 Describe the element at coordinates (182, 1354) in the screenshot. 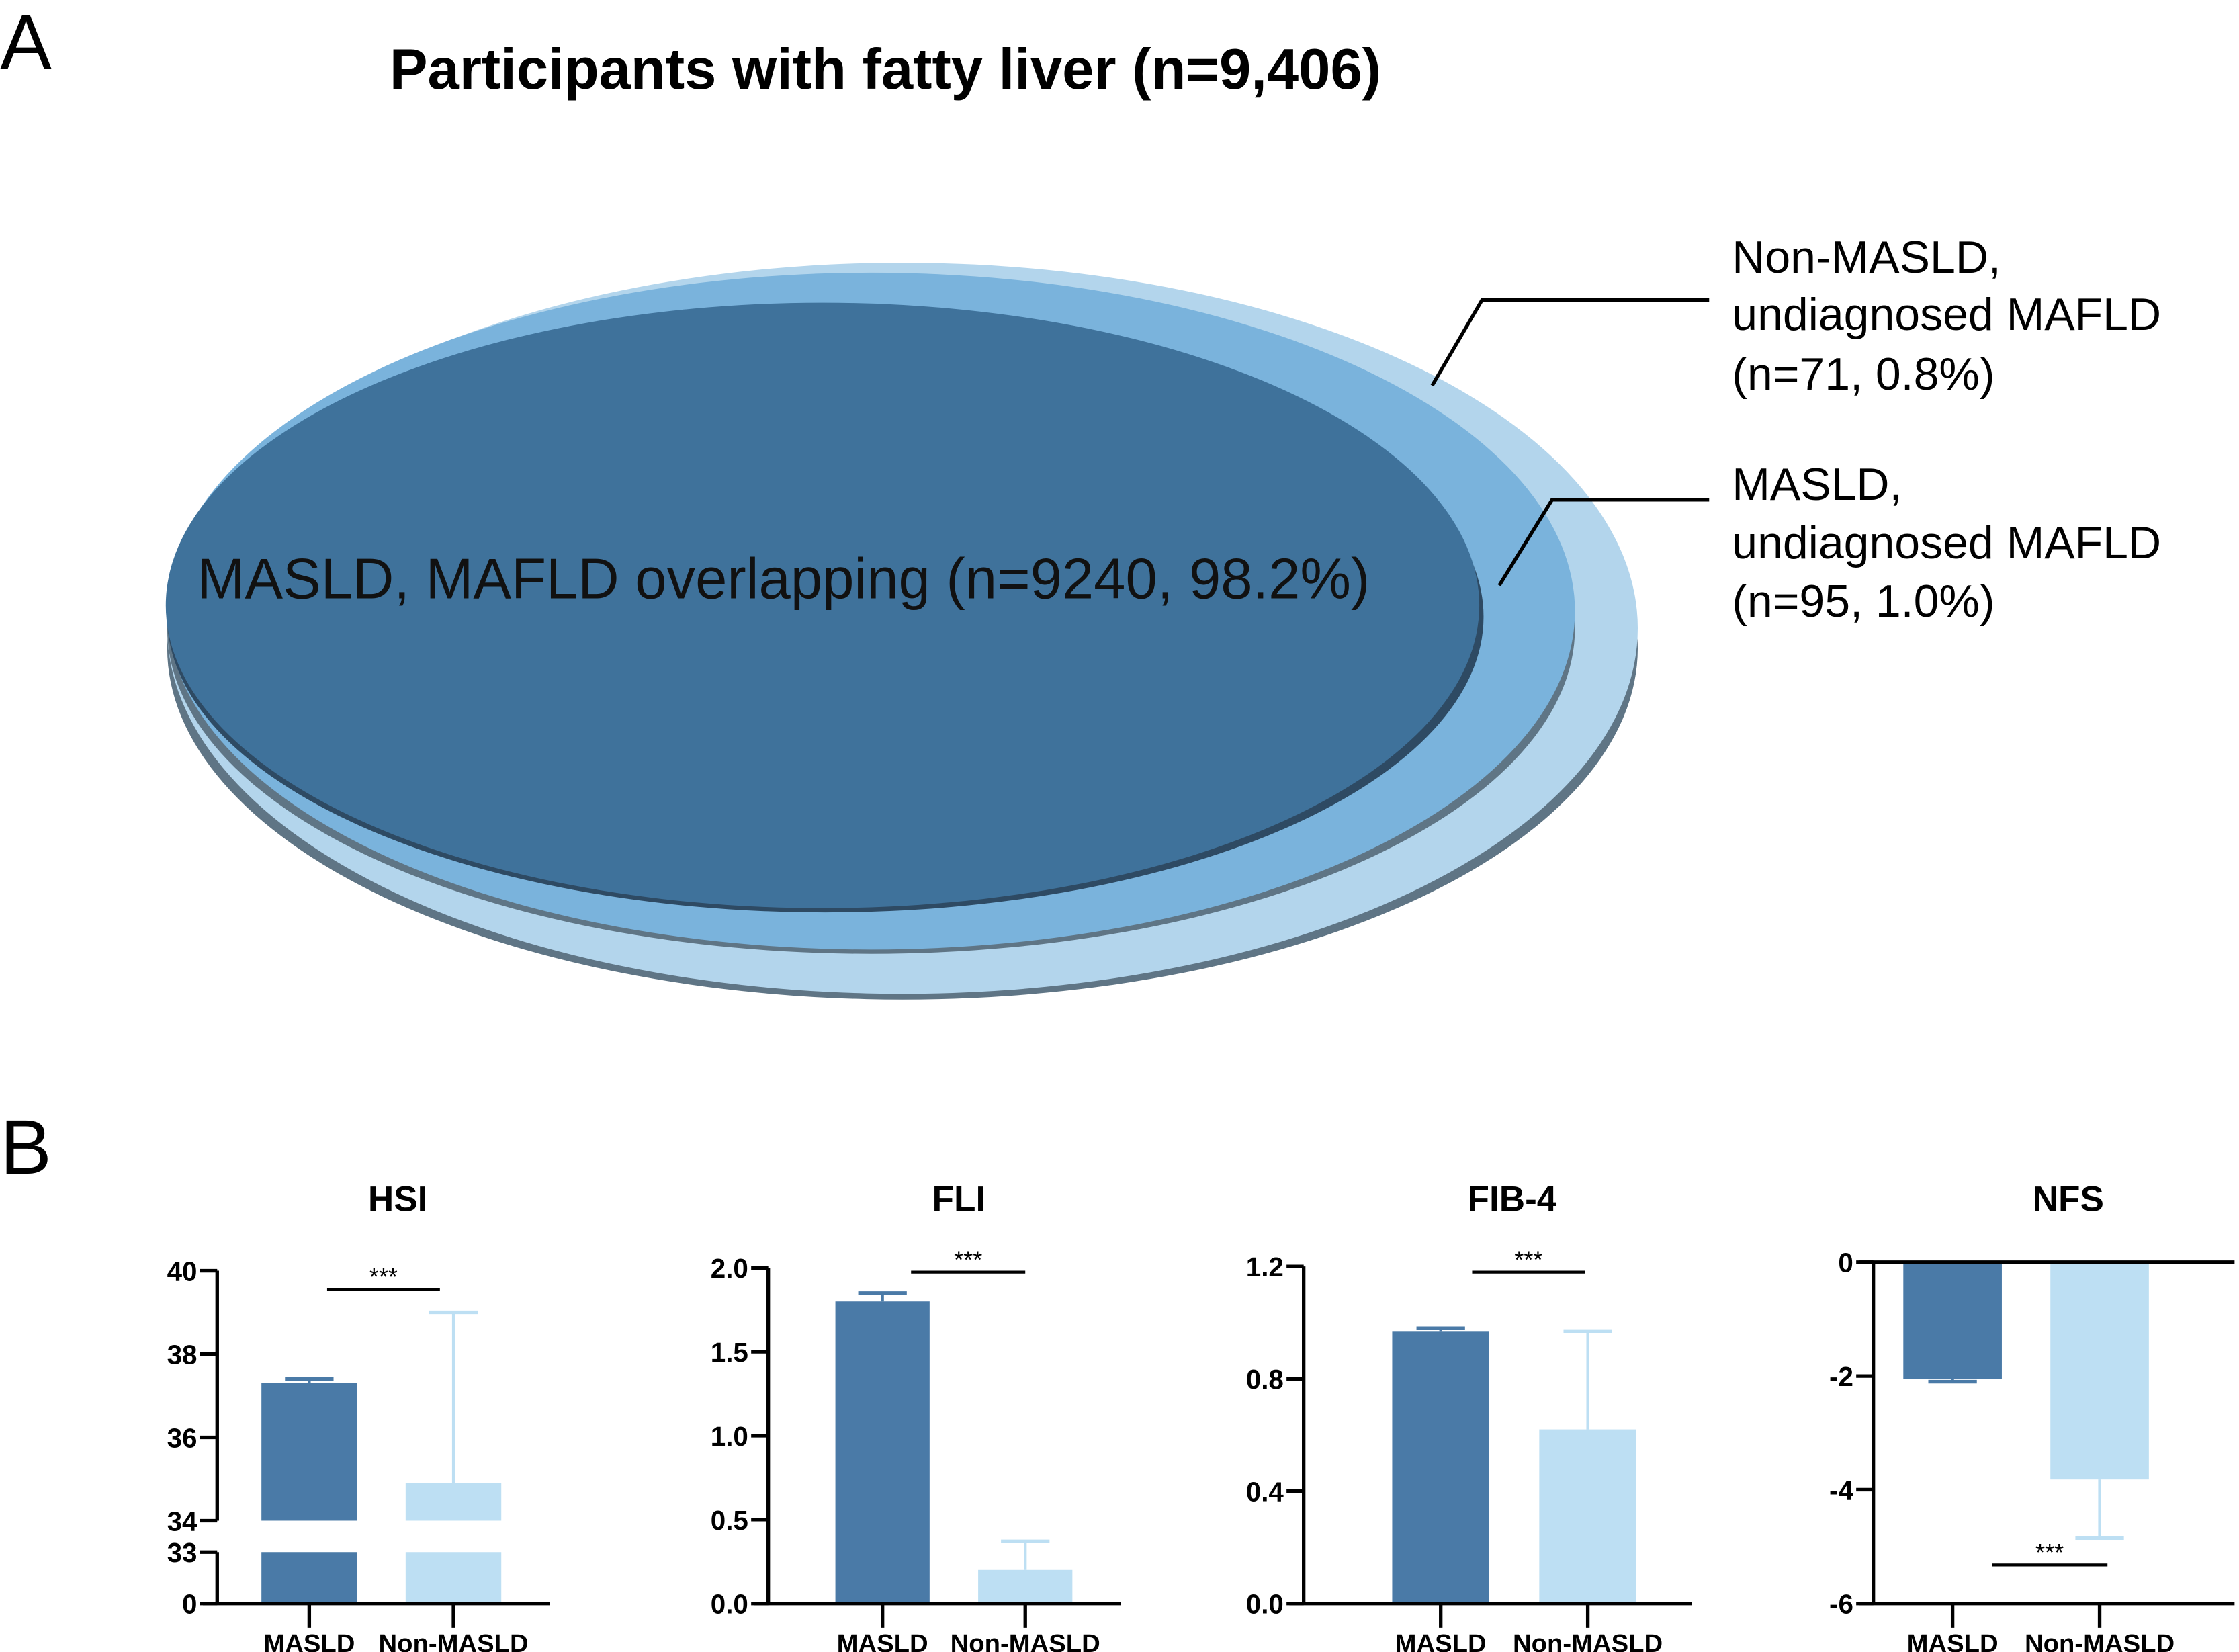

I see `y-tick-label: 38` at that location.